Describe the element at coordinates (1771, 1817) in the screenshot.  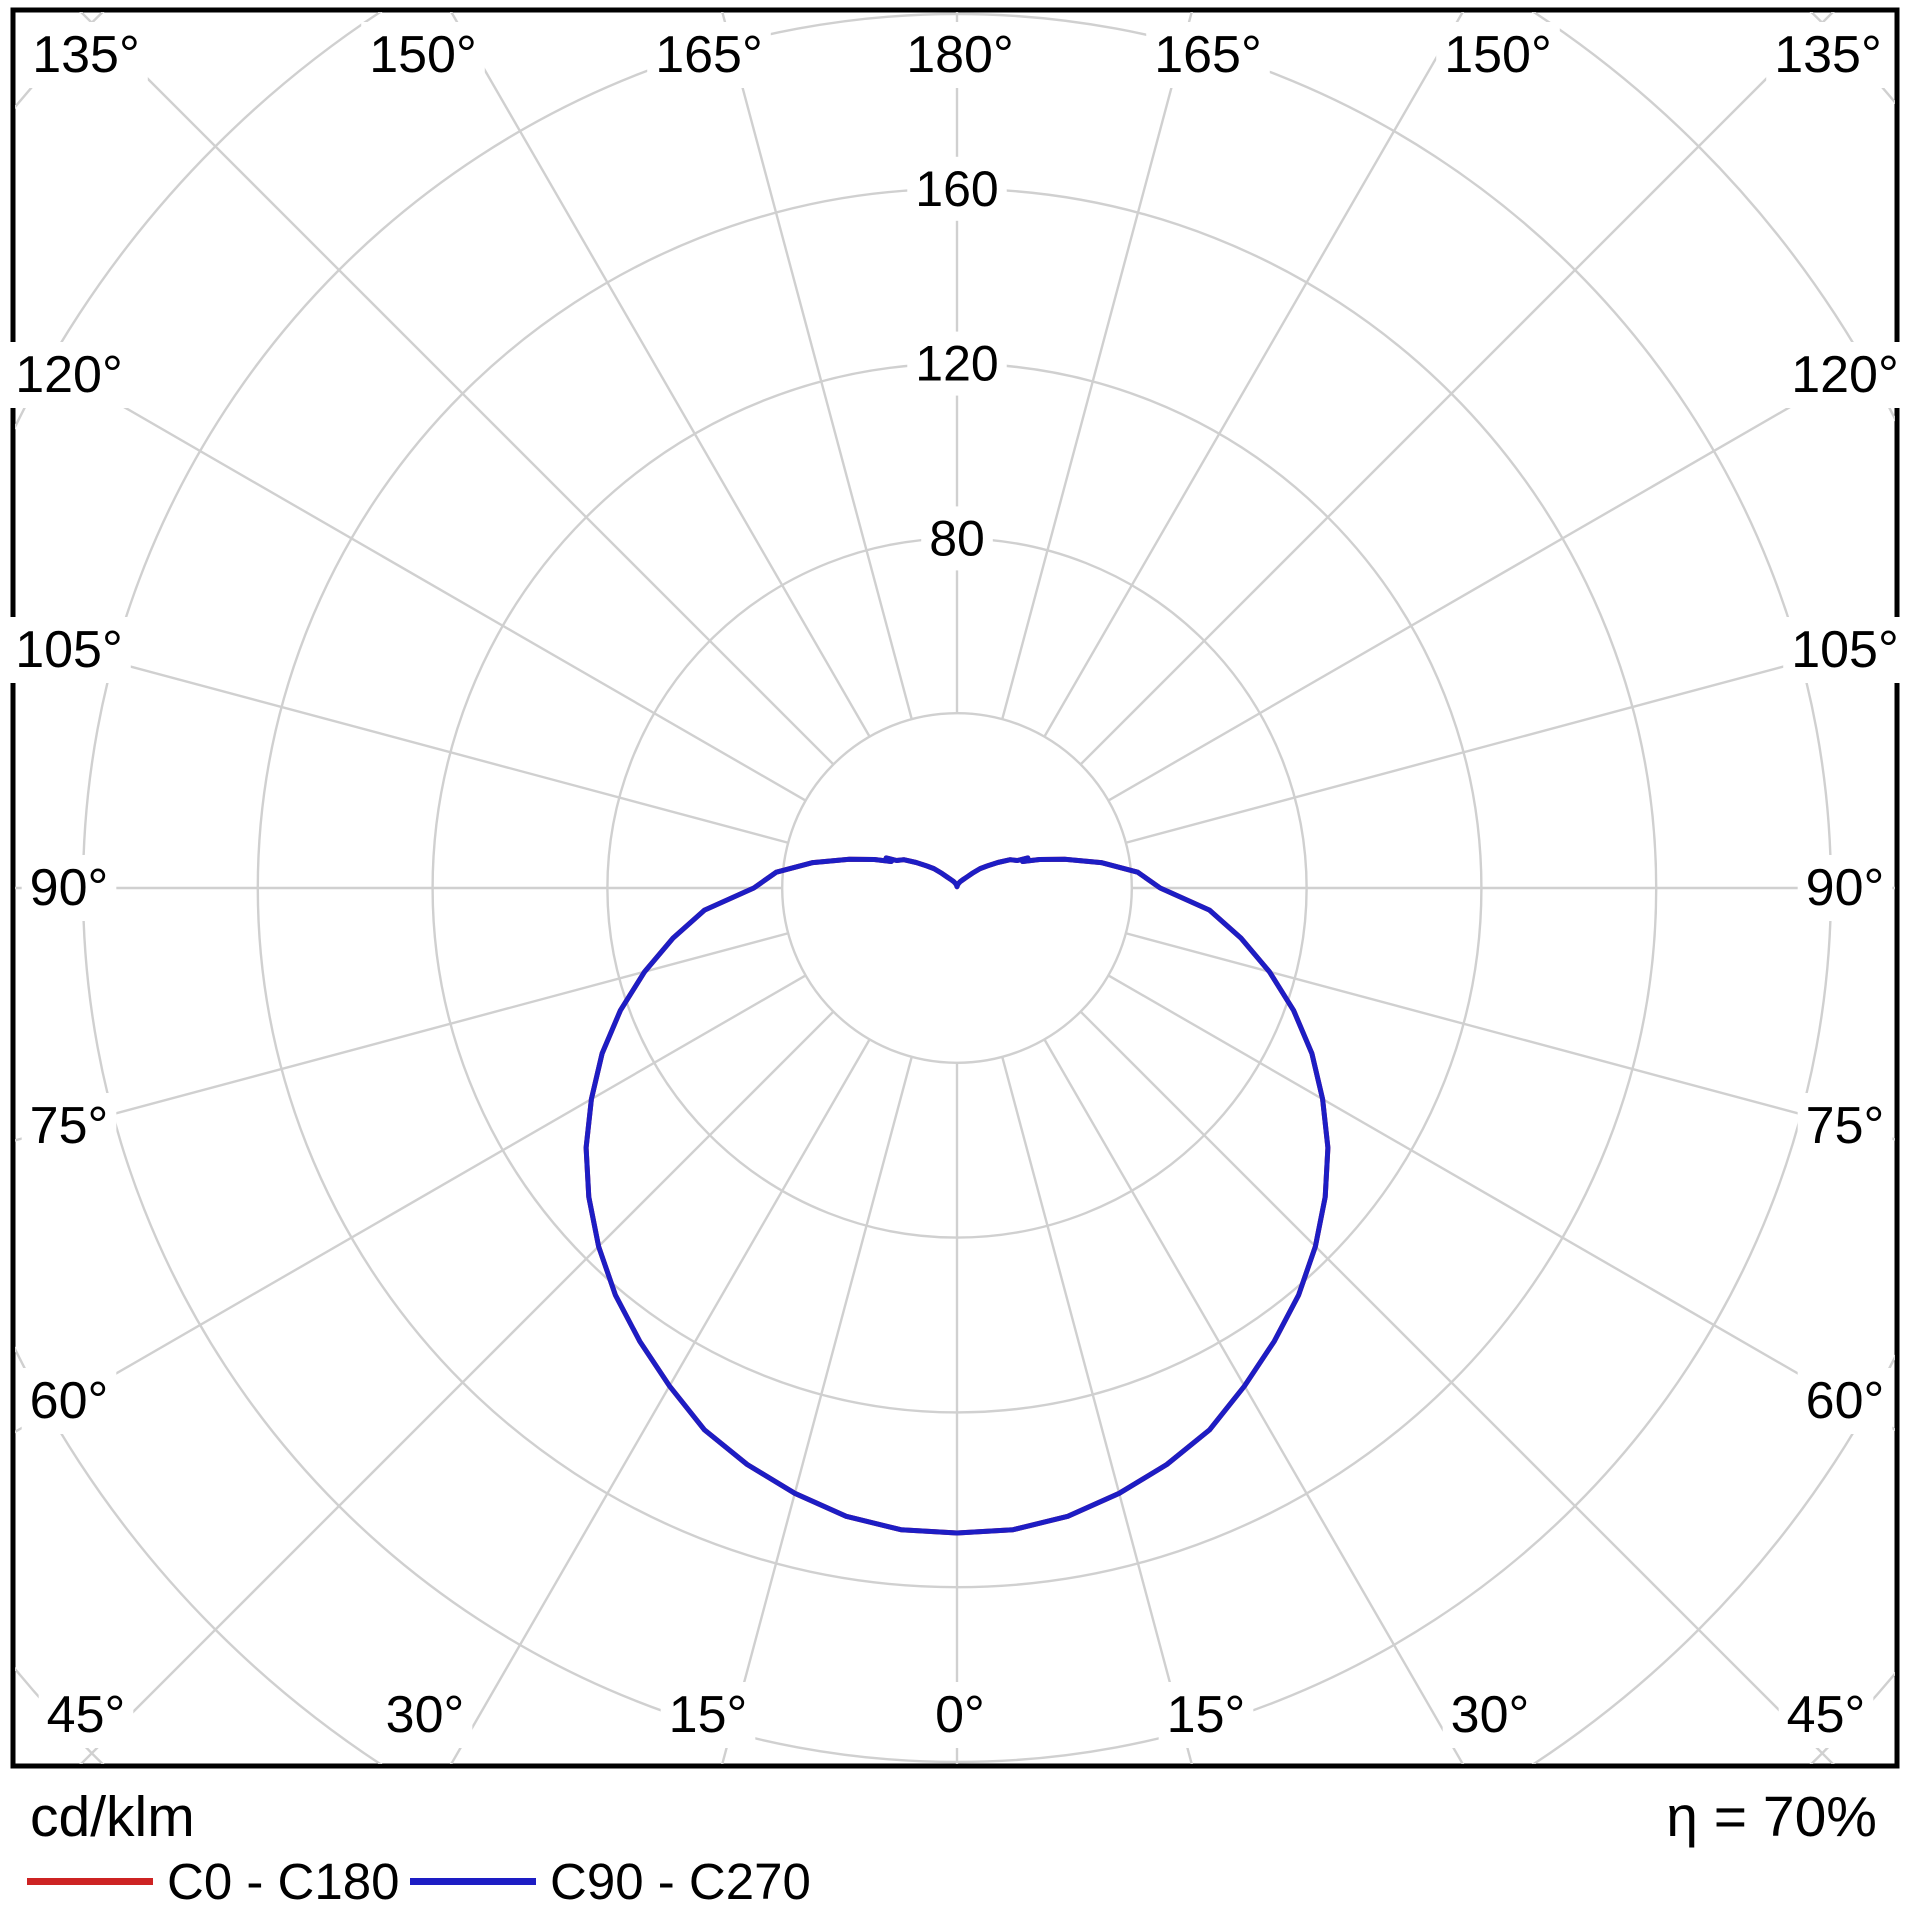
I see `efficiency-label: η = 70%` at that location.